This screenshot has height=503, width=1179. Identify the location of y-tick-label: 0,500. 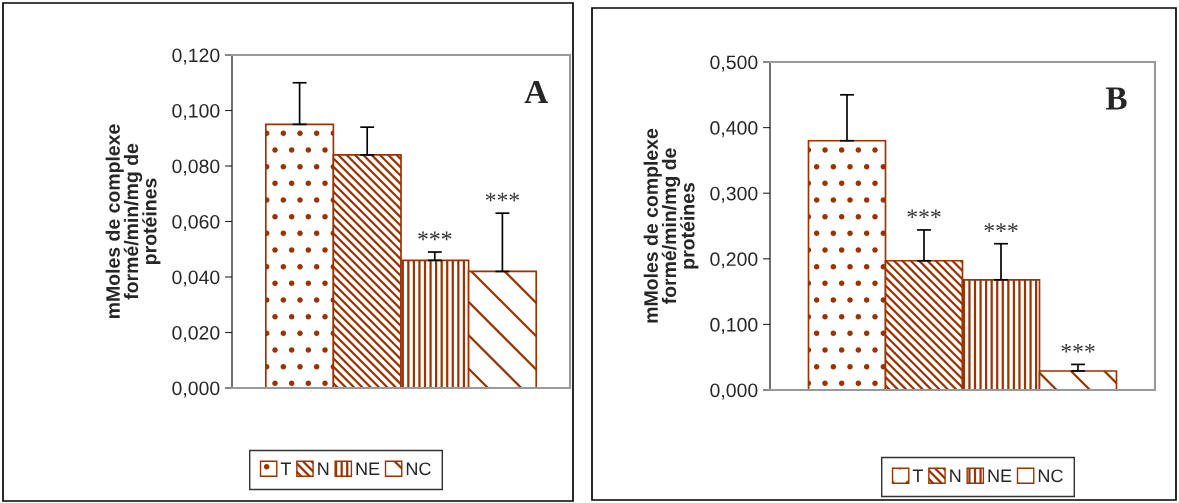
(734, 63).